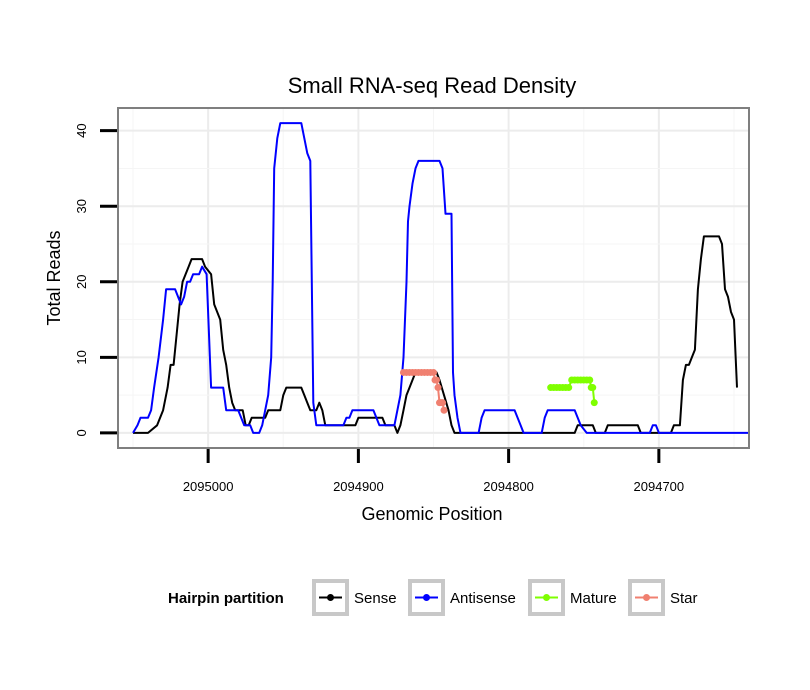  Describe the element at coordinates (81, 432) in the screenshot. I see `y-tick-label: 0` at that location.